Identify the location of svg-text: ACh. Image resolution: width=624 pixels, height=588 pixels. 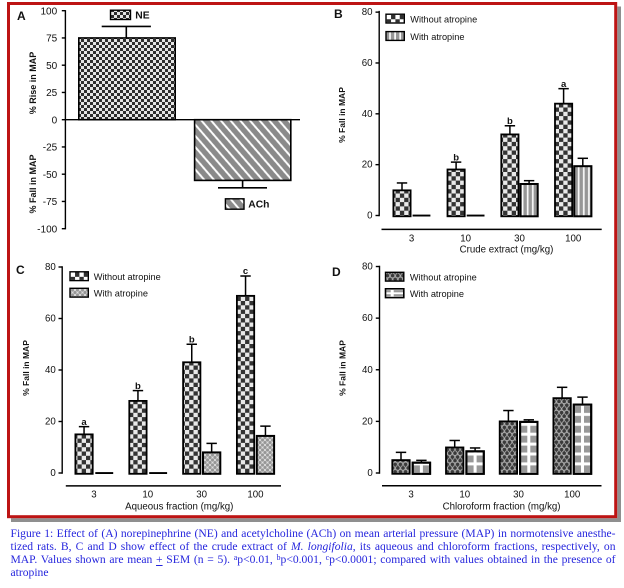
(258, 205).